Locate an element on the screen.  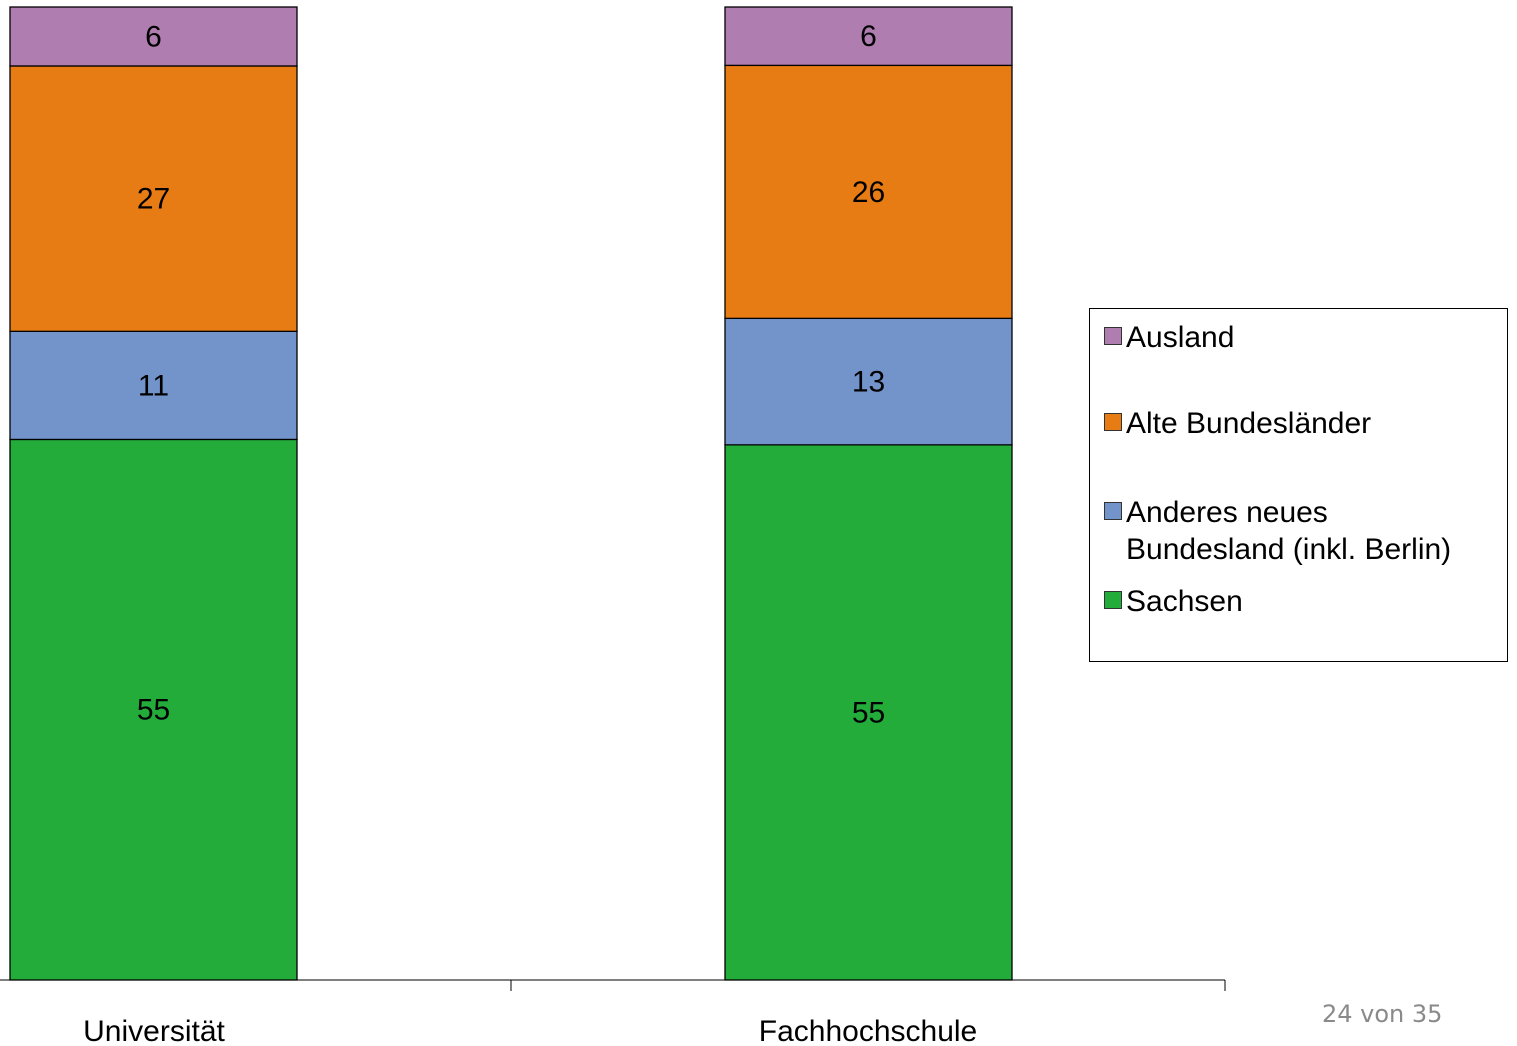
legend-item: Anderes neues Bundesland (inkl. Berlin) is located at coordinates (1277, 531).